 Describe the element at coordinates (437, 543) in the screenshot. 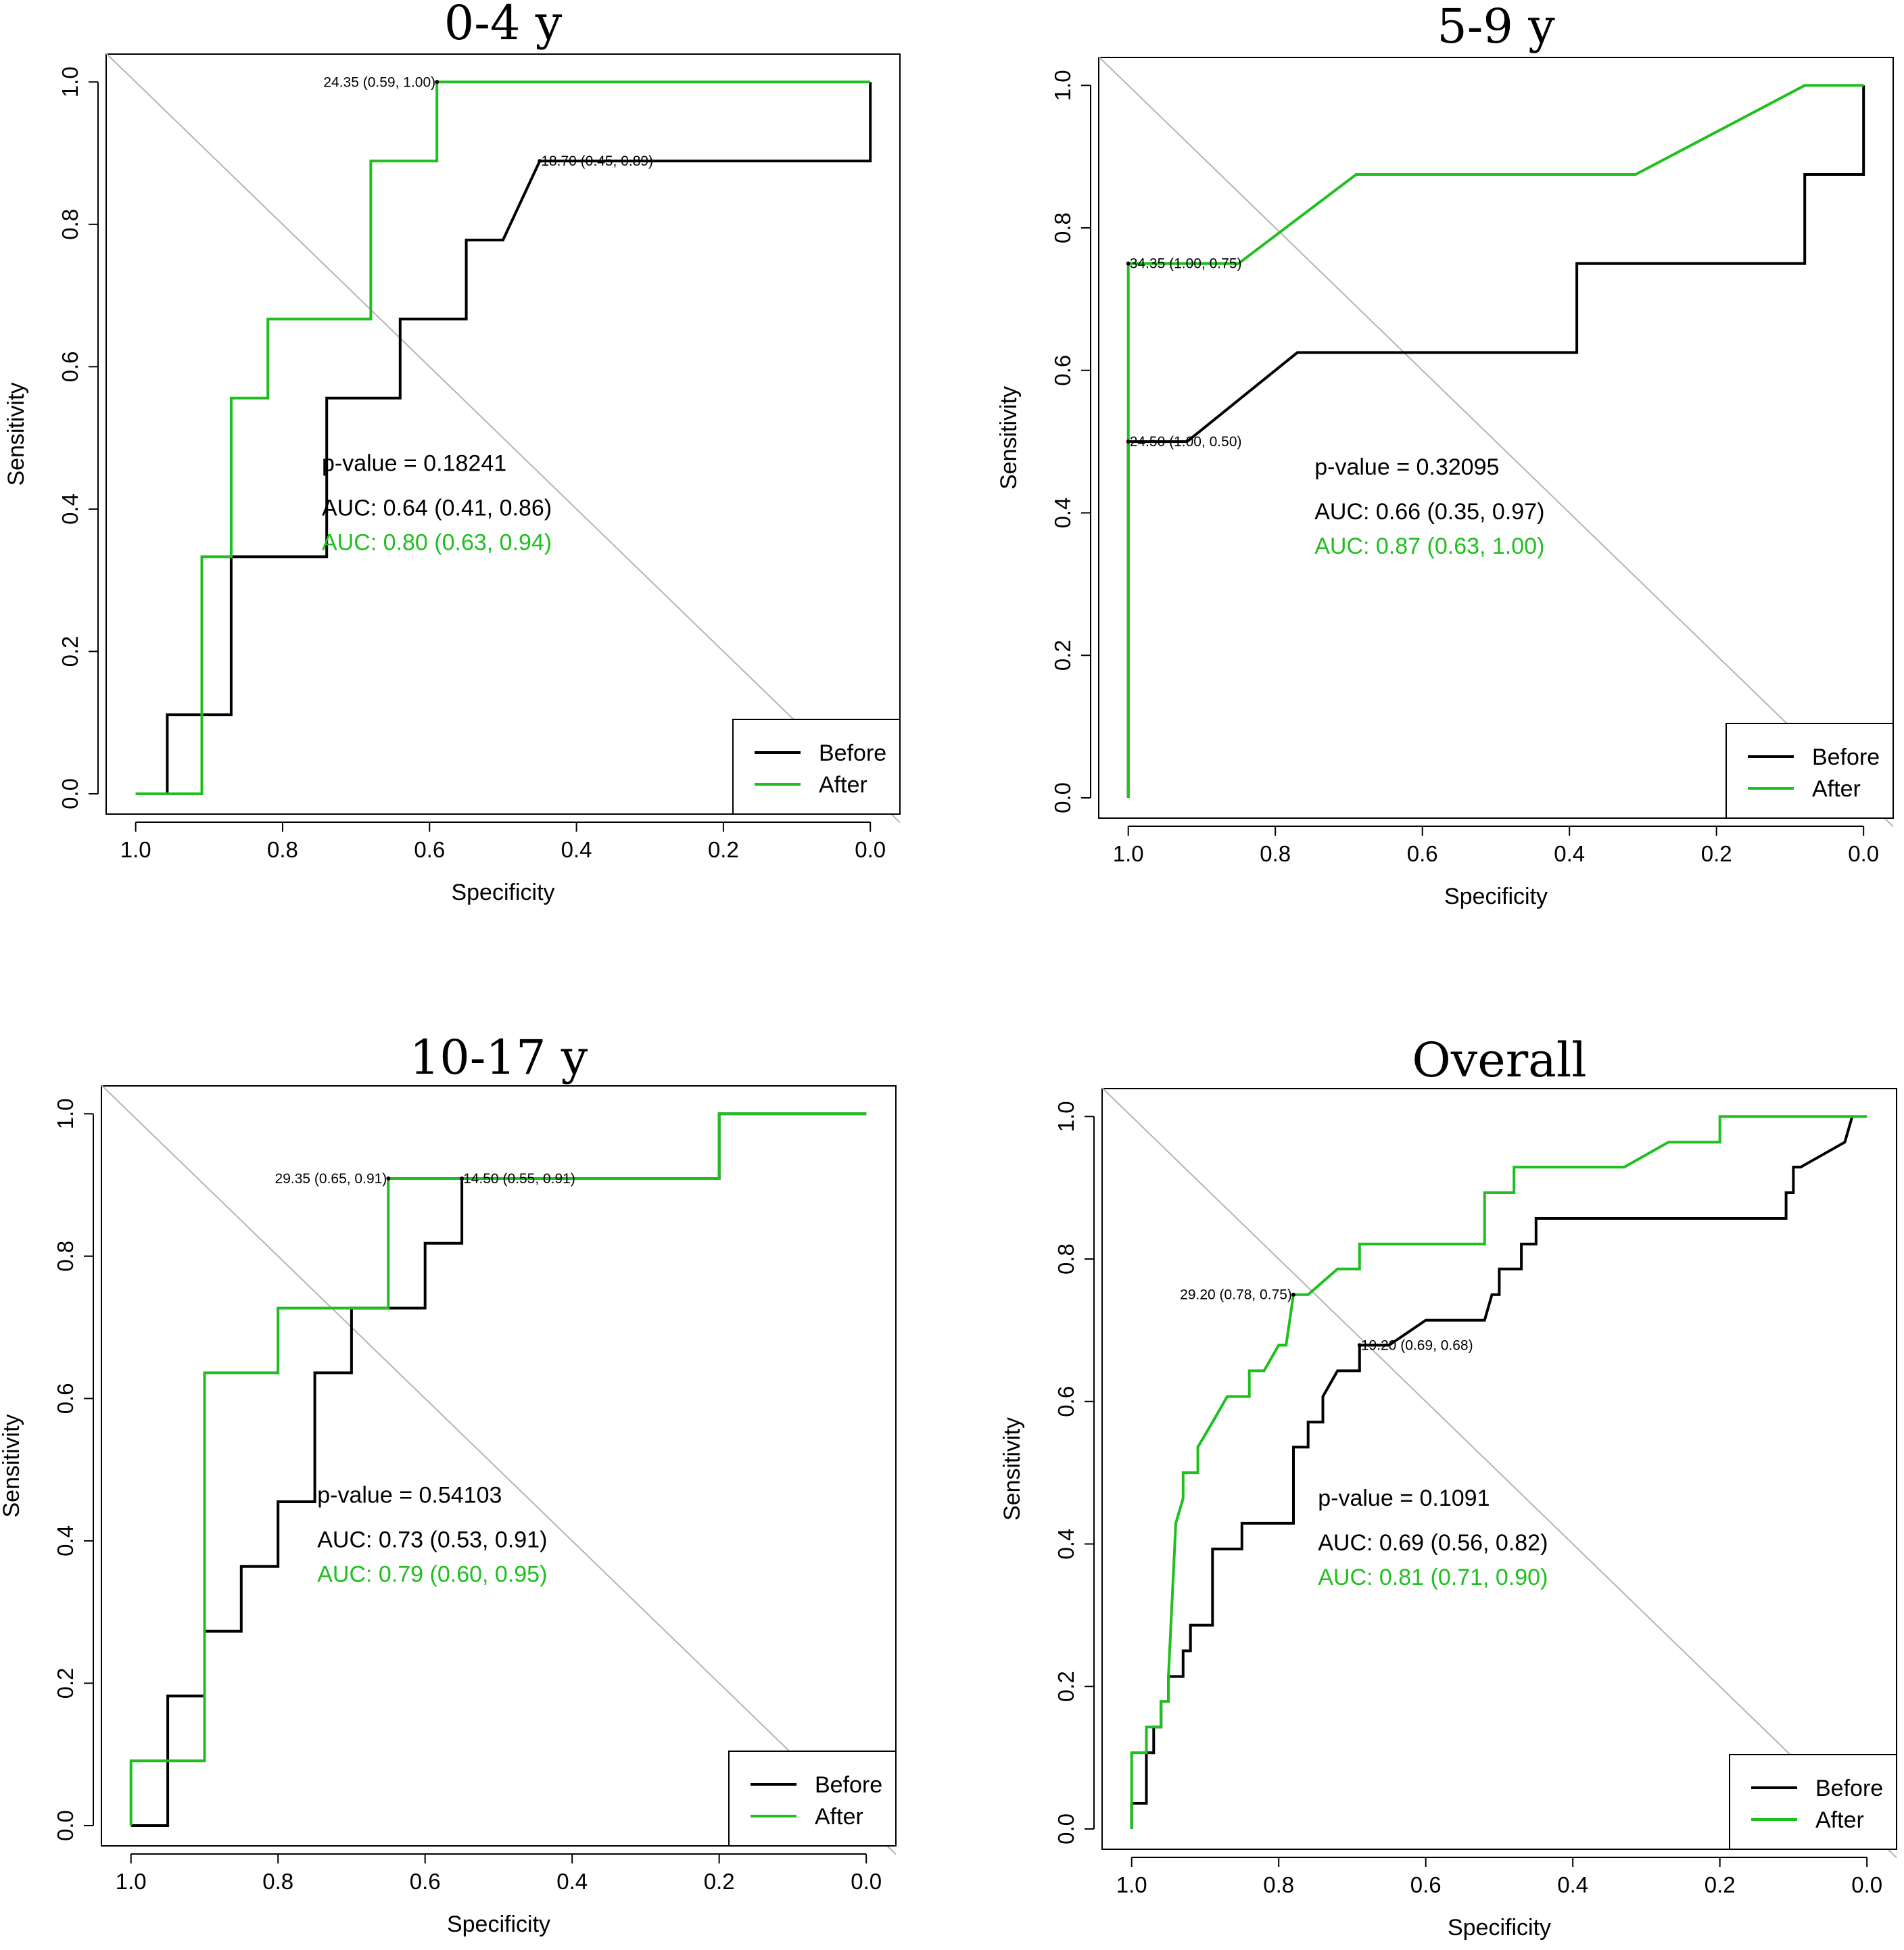

I see `auc-after-text: AUC: 0.80 (0.63, 0.94)` at that location.